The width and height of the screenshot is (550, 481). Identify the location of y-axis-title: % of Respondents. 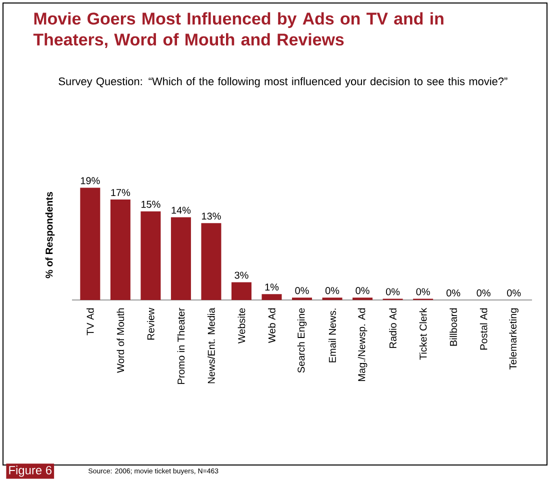
(50, 235).